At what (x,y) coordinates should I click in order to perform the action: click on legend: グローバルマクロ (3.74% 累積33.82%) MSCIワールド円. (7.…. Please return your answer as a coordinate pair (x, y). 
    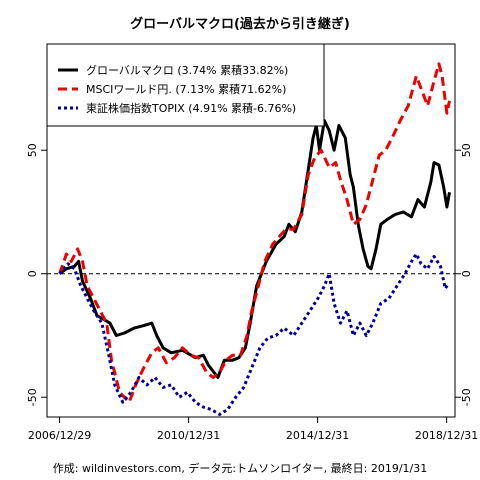
    Looking at the image, I should click on (185, 85).